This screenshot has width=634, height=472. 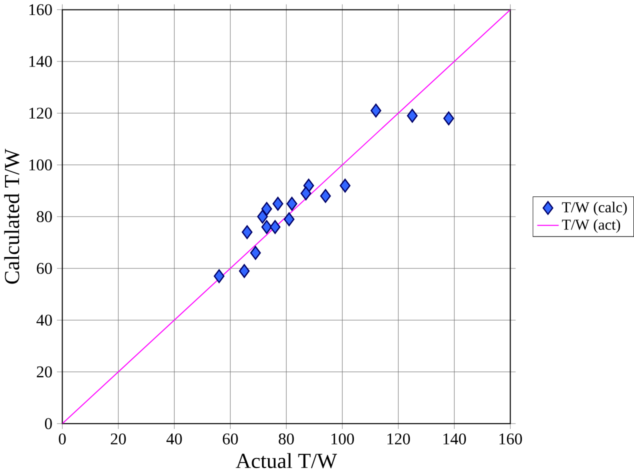 What do you see at coordinates (44, 216) in the screenshot?
I see `y-tick-label: 80` at bounding box center [44, 216].